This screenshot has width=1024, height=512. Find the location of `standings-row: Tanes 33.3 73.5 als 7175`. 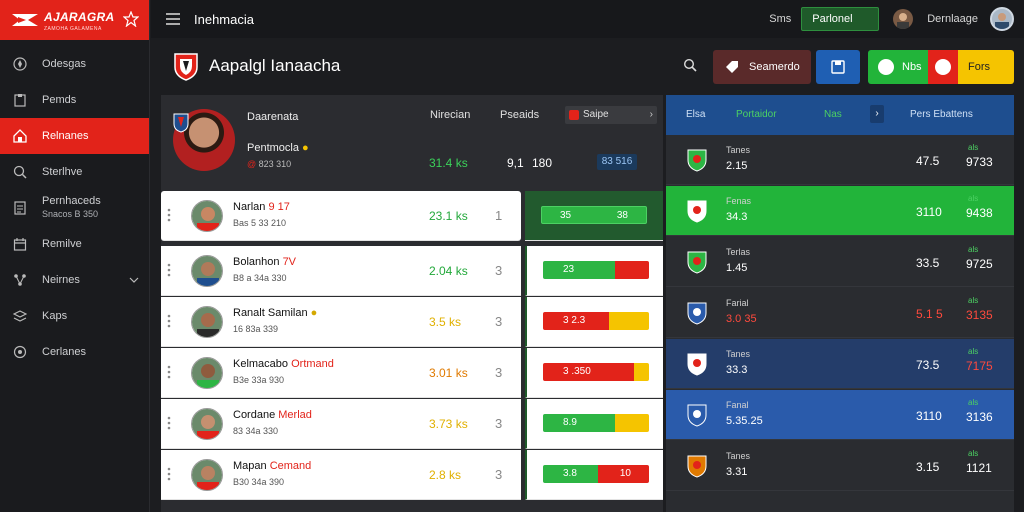

standings-row: Tanes 33.3 73.5 als 7175 is located at coordinates (840, 364).